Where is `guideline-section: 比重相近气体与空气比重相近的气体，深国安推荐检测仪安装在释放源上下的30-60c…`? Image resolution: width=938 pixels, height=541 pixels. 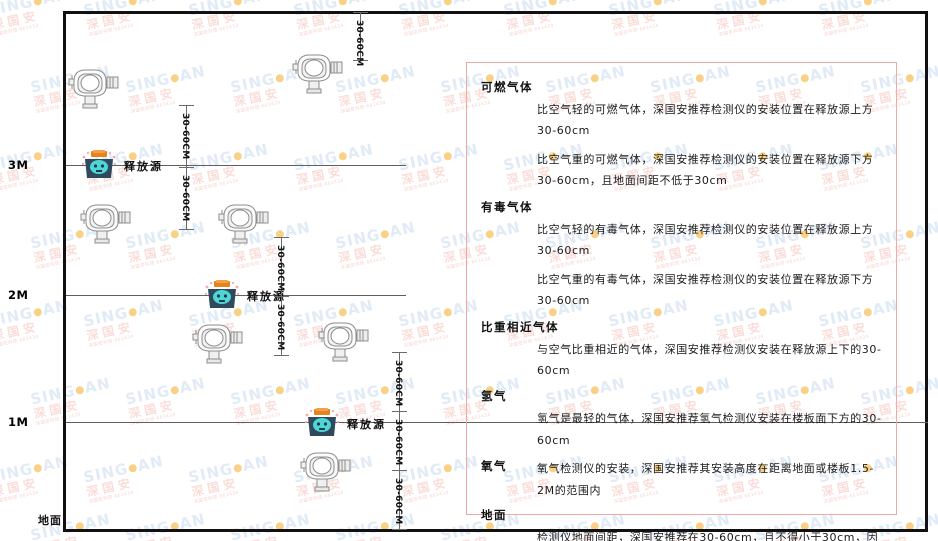
guideline-section: 比重相近气体与空气比重相近的气体，深国安推荐检测仪安装在释放源上下的30-60c… is located at coordinates (681, 350).